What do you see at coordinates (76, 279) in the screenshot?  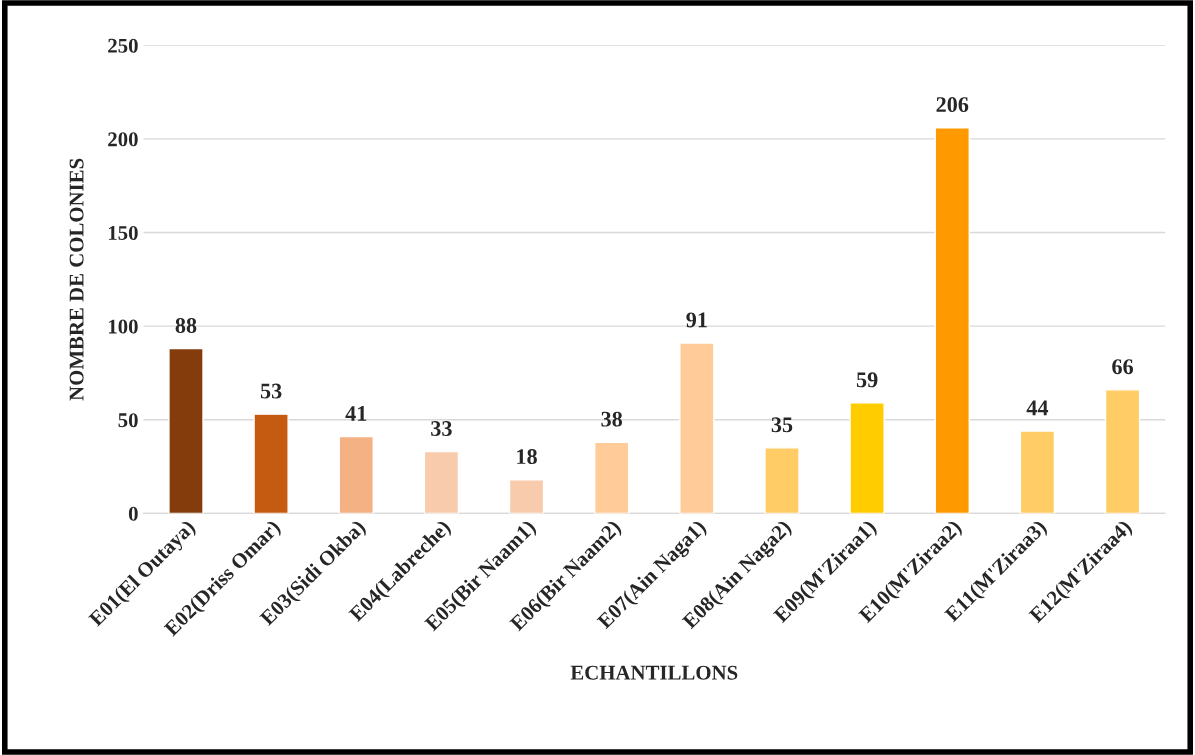 I see `y-axis-title: NOMBRE DE COLONIES` at bounding box center [76, 279].